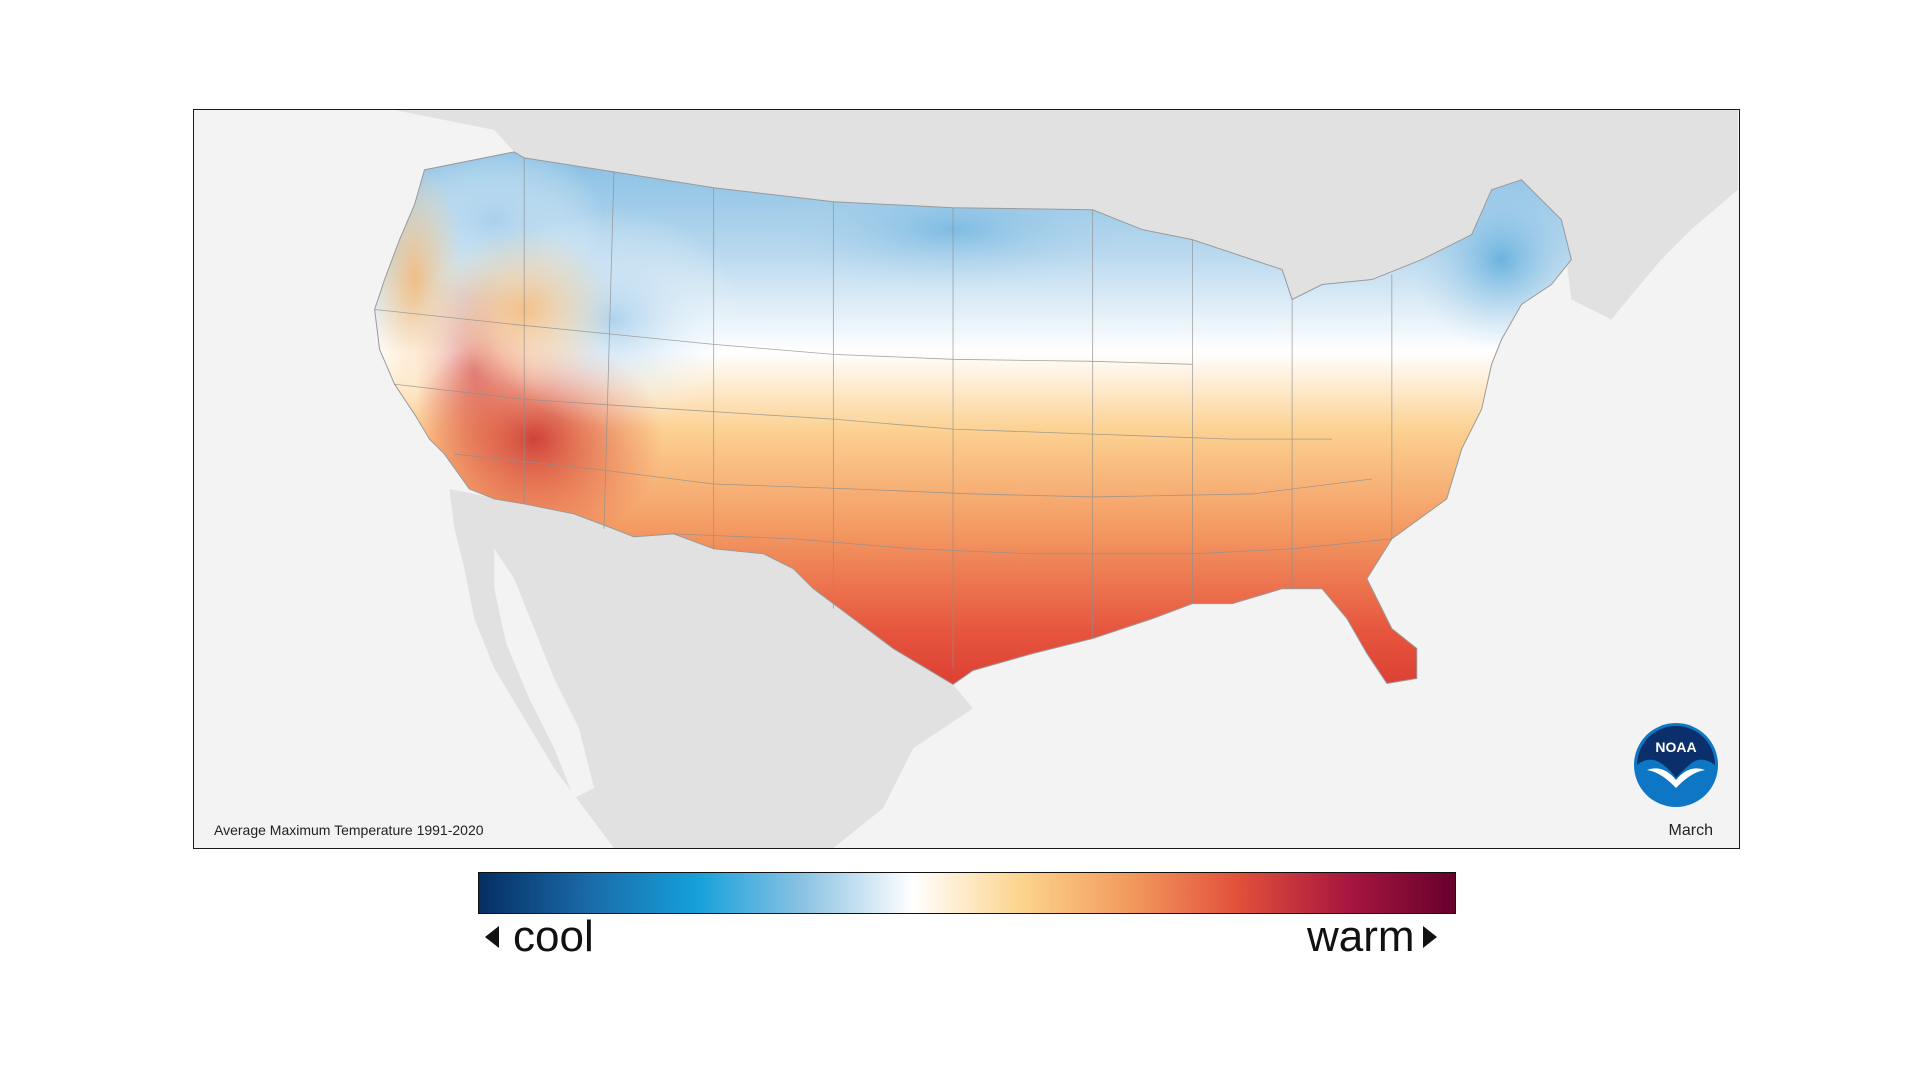  I want to click on cool-label: cool, so click(553, 936).